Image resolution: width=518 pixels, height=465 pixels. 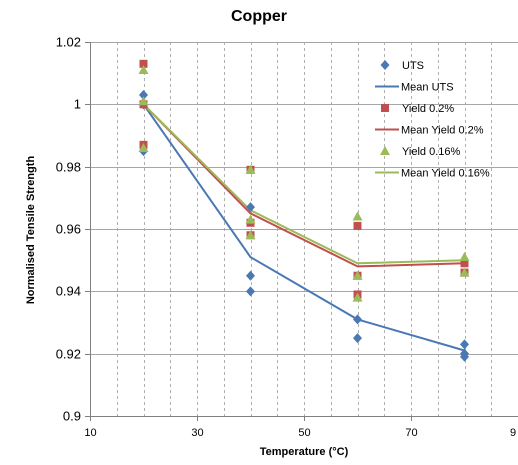 What do you see at coordinates (413, 66) in the screenshot?
I see `legend-label: UTS` at bounding box center [413, 66].